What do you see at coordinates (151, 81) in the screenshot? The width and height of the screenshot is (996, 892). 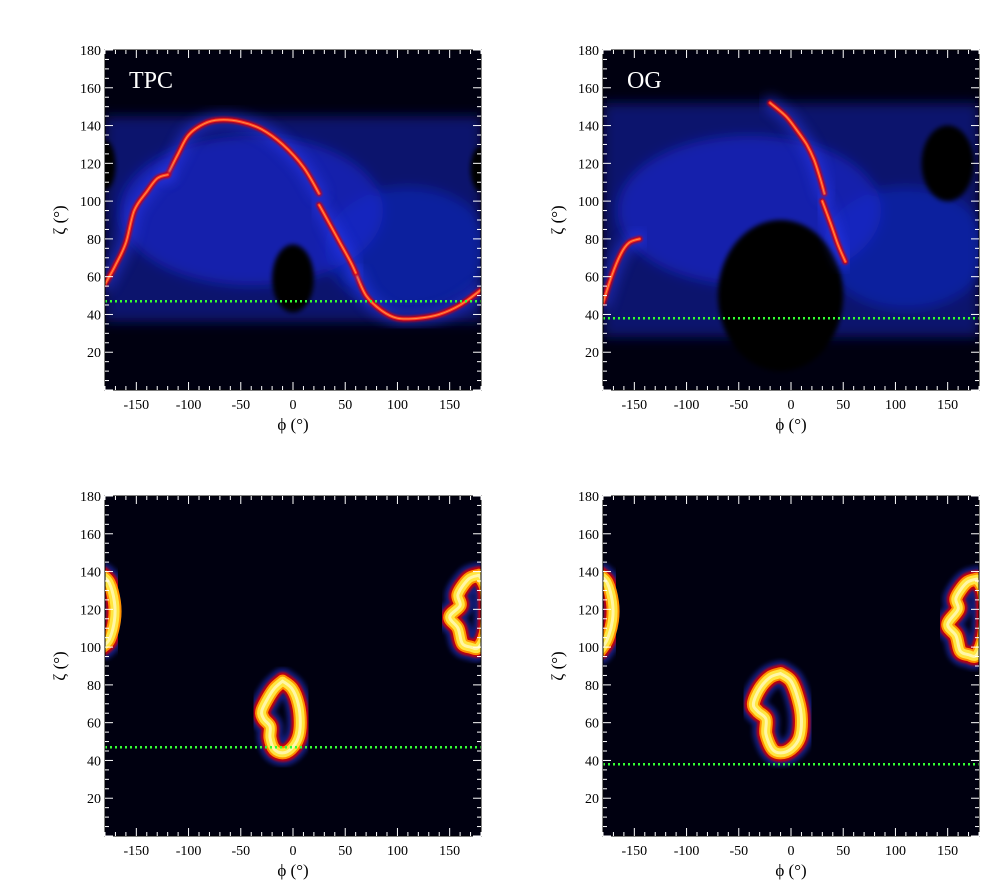 I see `panel-label: TPC` at bounding box center [151, 81].